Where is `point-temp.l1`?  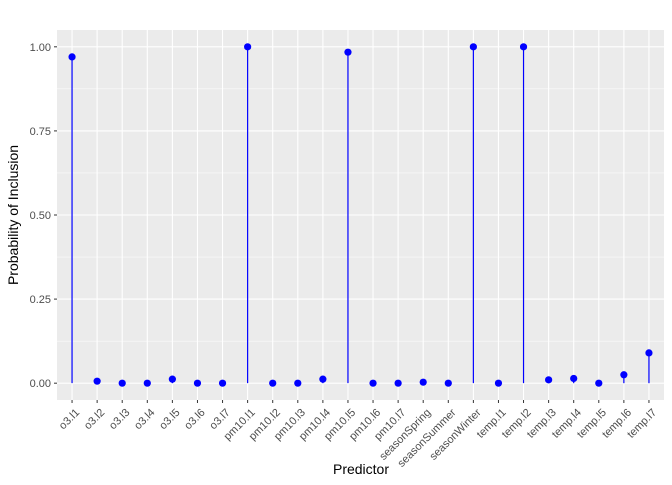
point-temp.l1 is located at coordinates (498, 383).